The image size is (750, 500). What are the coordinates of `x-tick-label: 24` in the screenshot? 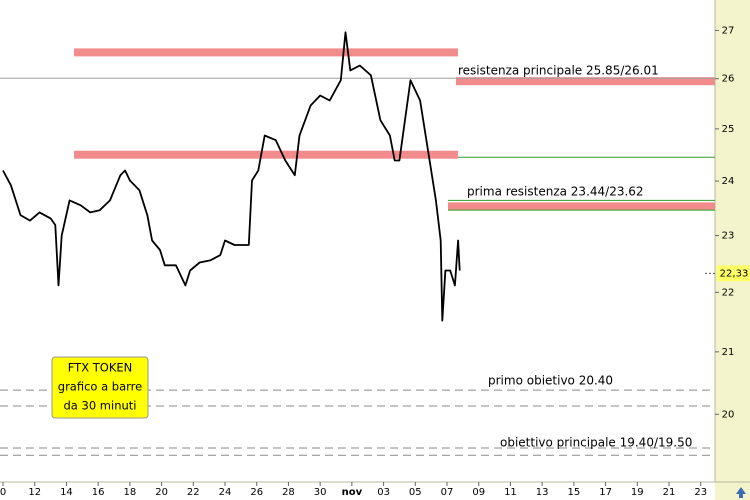 It's located at (225, 492).